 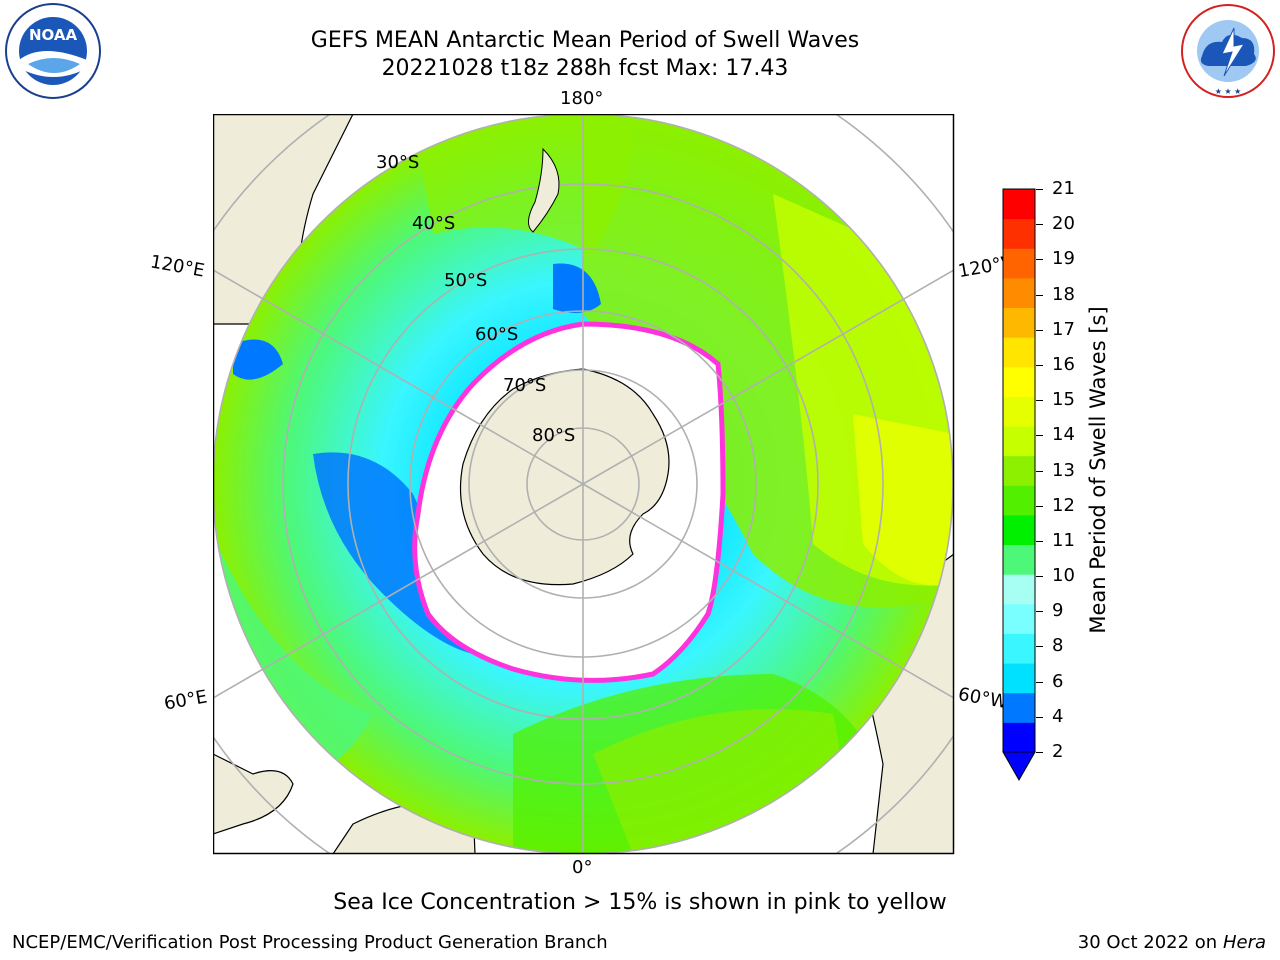 What do you see at coordinates (525, 385) in the screenshot?
I see `lat-label-70s: 70°S` at bounding box center [525, 385].